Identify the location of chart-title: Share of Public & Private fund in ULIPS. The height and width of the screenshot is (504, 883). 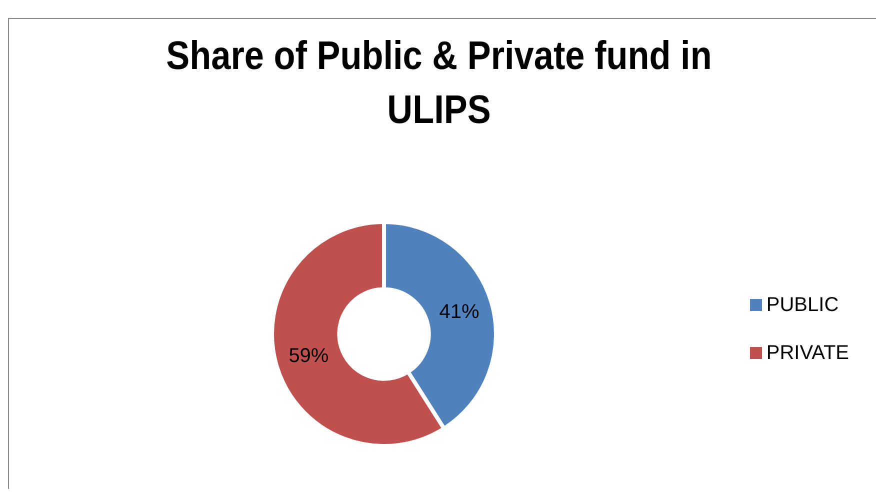
(439, 83).